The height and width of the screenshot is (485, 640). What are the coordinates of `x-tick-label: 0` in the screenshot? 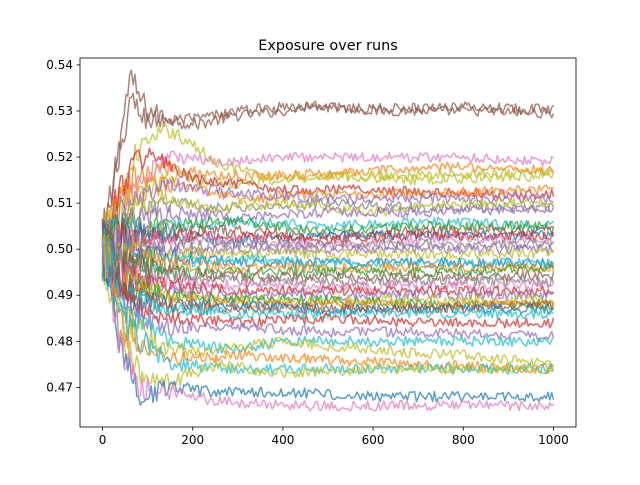 It's located at (103, 440).